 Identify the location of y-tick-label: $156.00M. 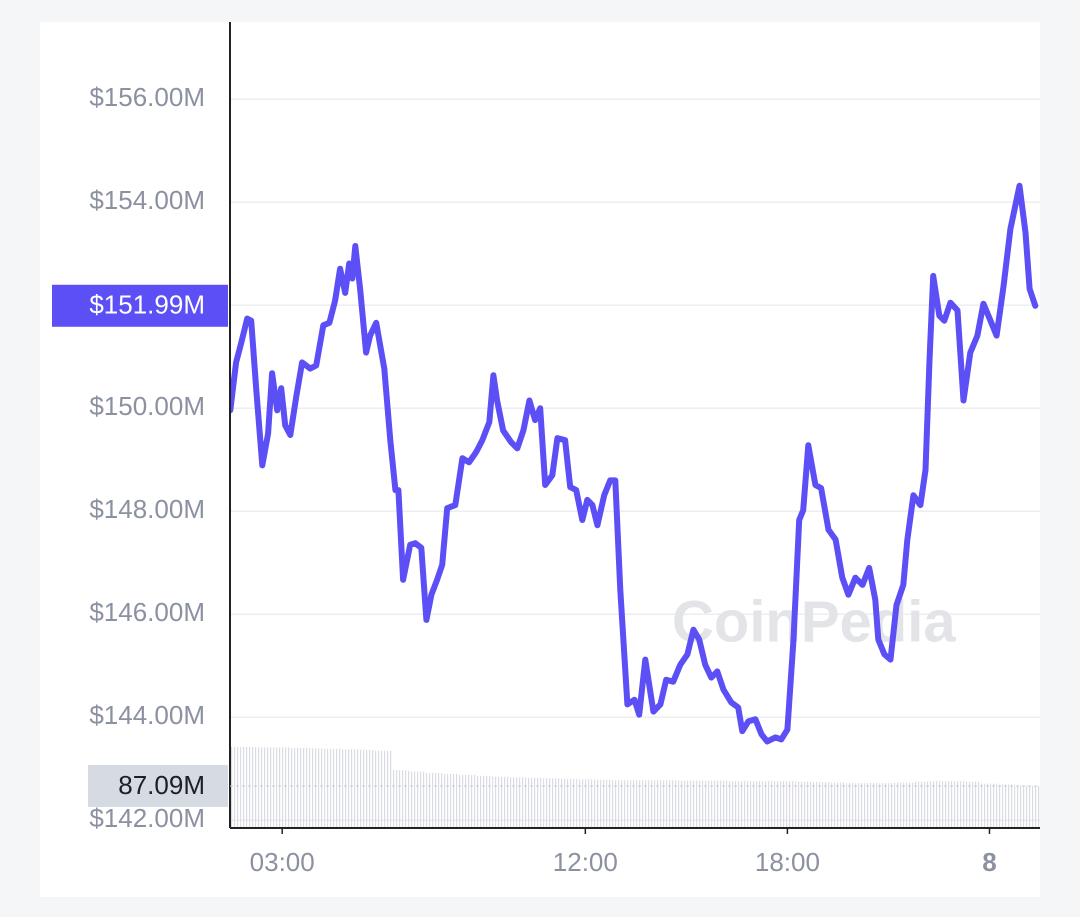
(147, 97).